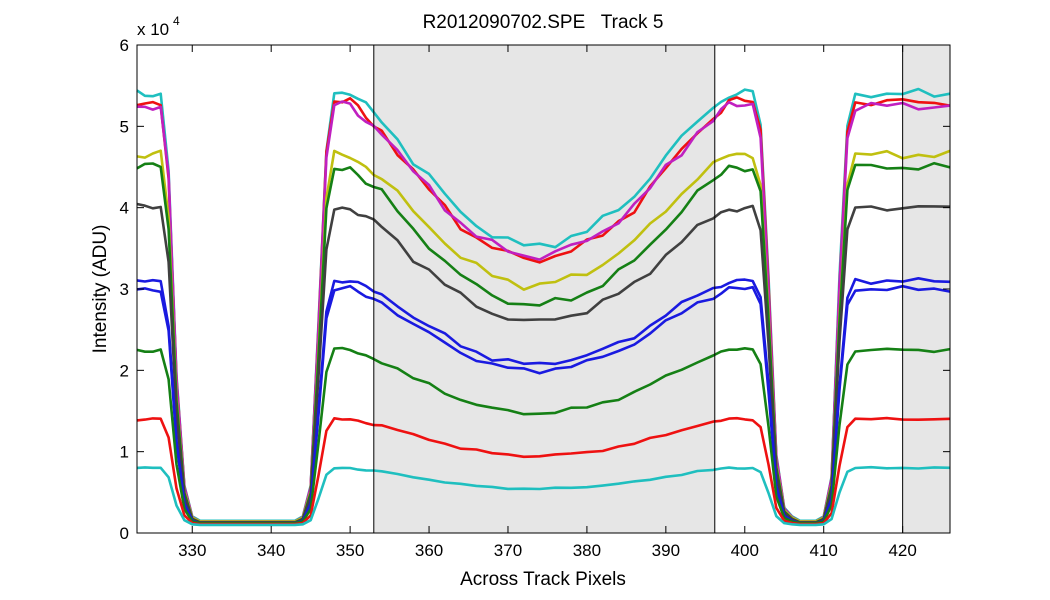  What do you see at coordinates (176, 21) in the screenshot?
I see `y-multiplier-exponent: 4` at bounding box center [176, 21].